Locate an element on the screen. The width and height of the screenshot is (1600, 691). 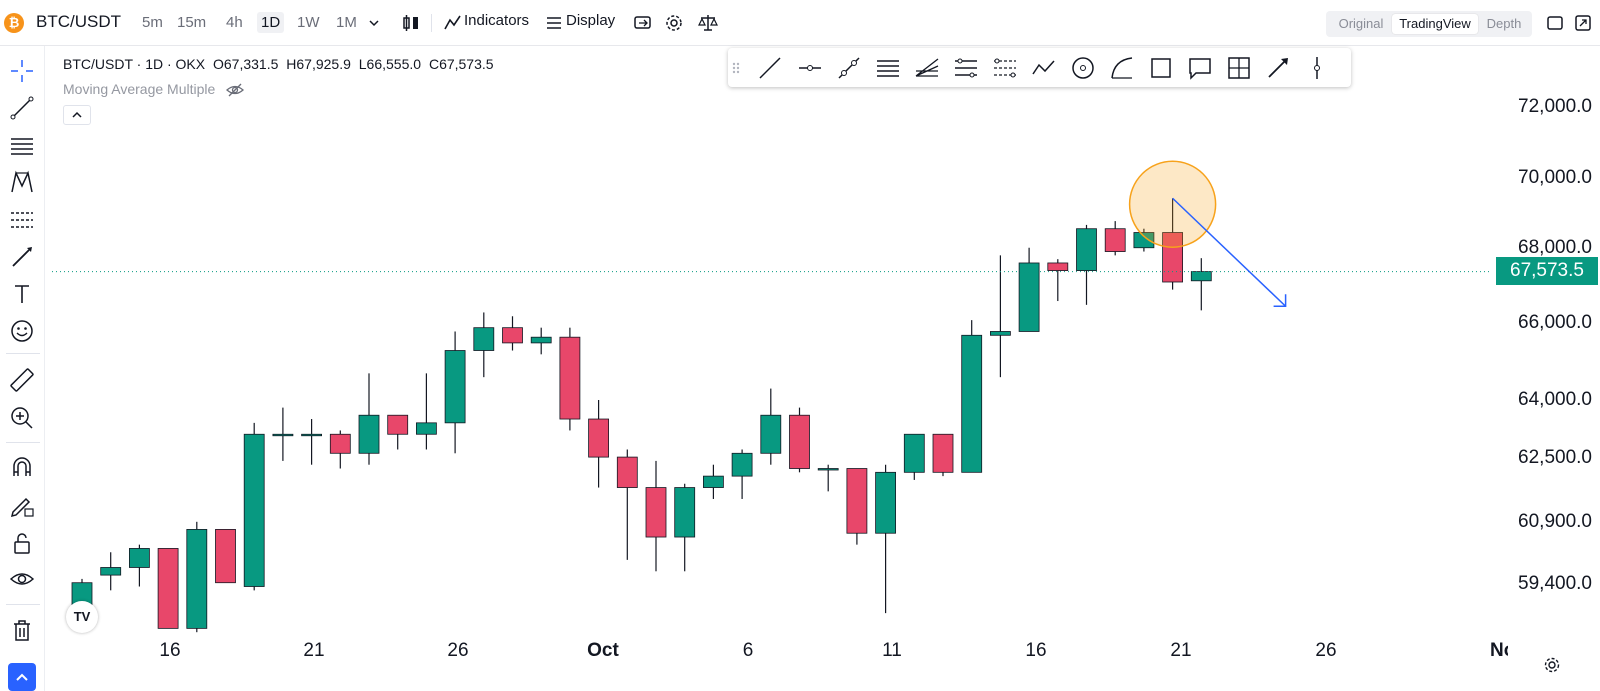
chevron-up-icon is located at coordinates (77, 114).